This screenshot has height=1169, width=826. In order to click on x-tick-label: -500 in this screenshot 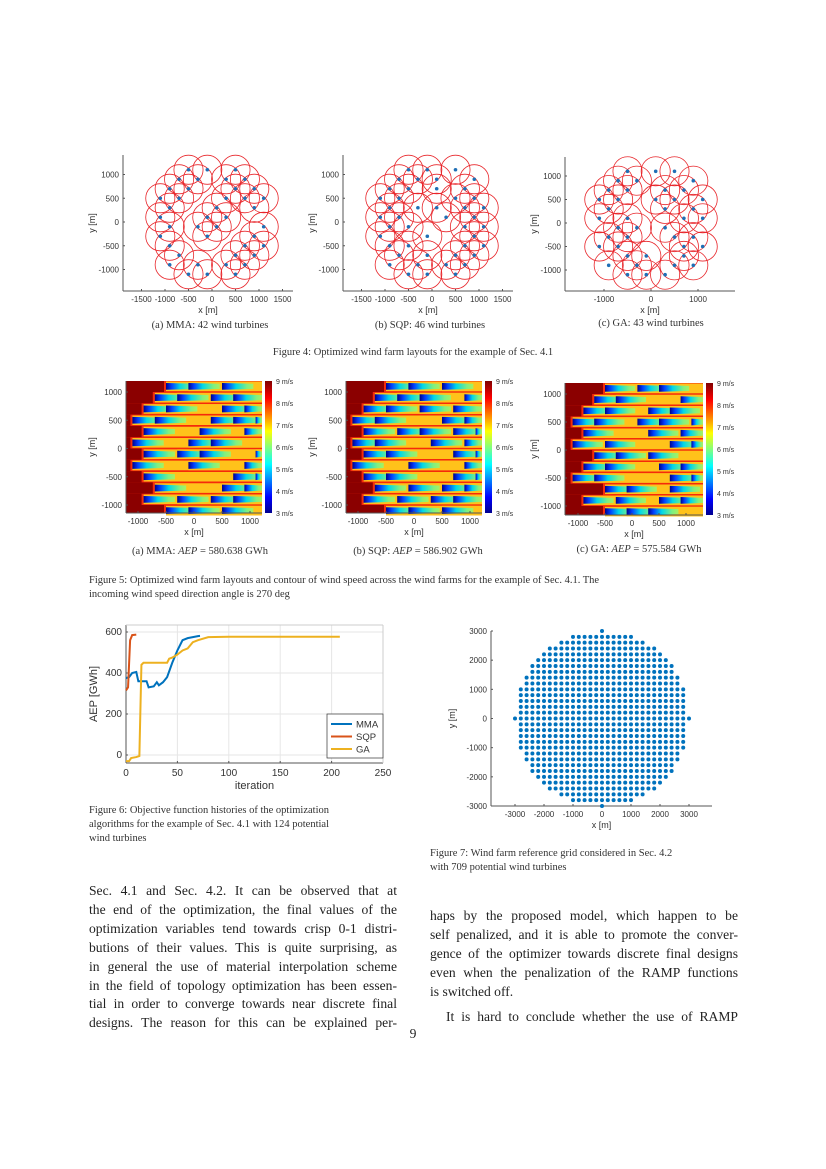, I will do `click(166, 521)`.